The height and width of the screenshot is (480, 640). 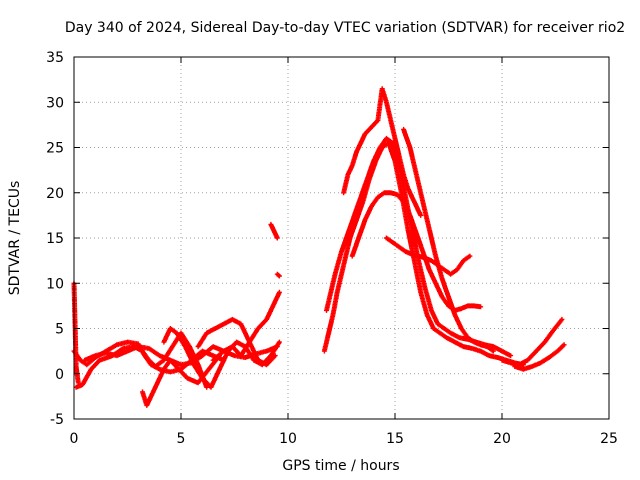 What do you see at coordinates (59, 375) in the screenshot?
I see `y-tick-label: 0` at bounding box center [59, 375].